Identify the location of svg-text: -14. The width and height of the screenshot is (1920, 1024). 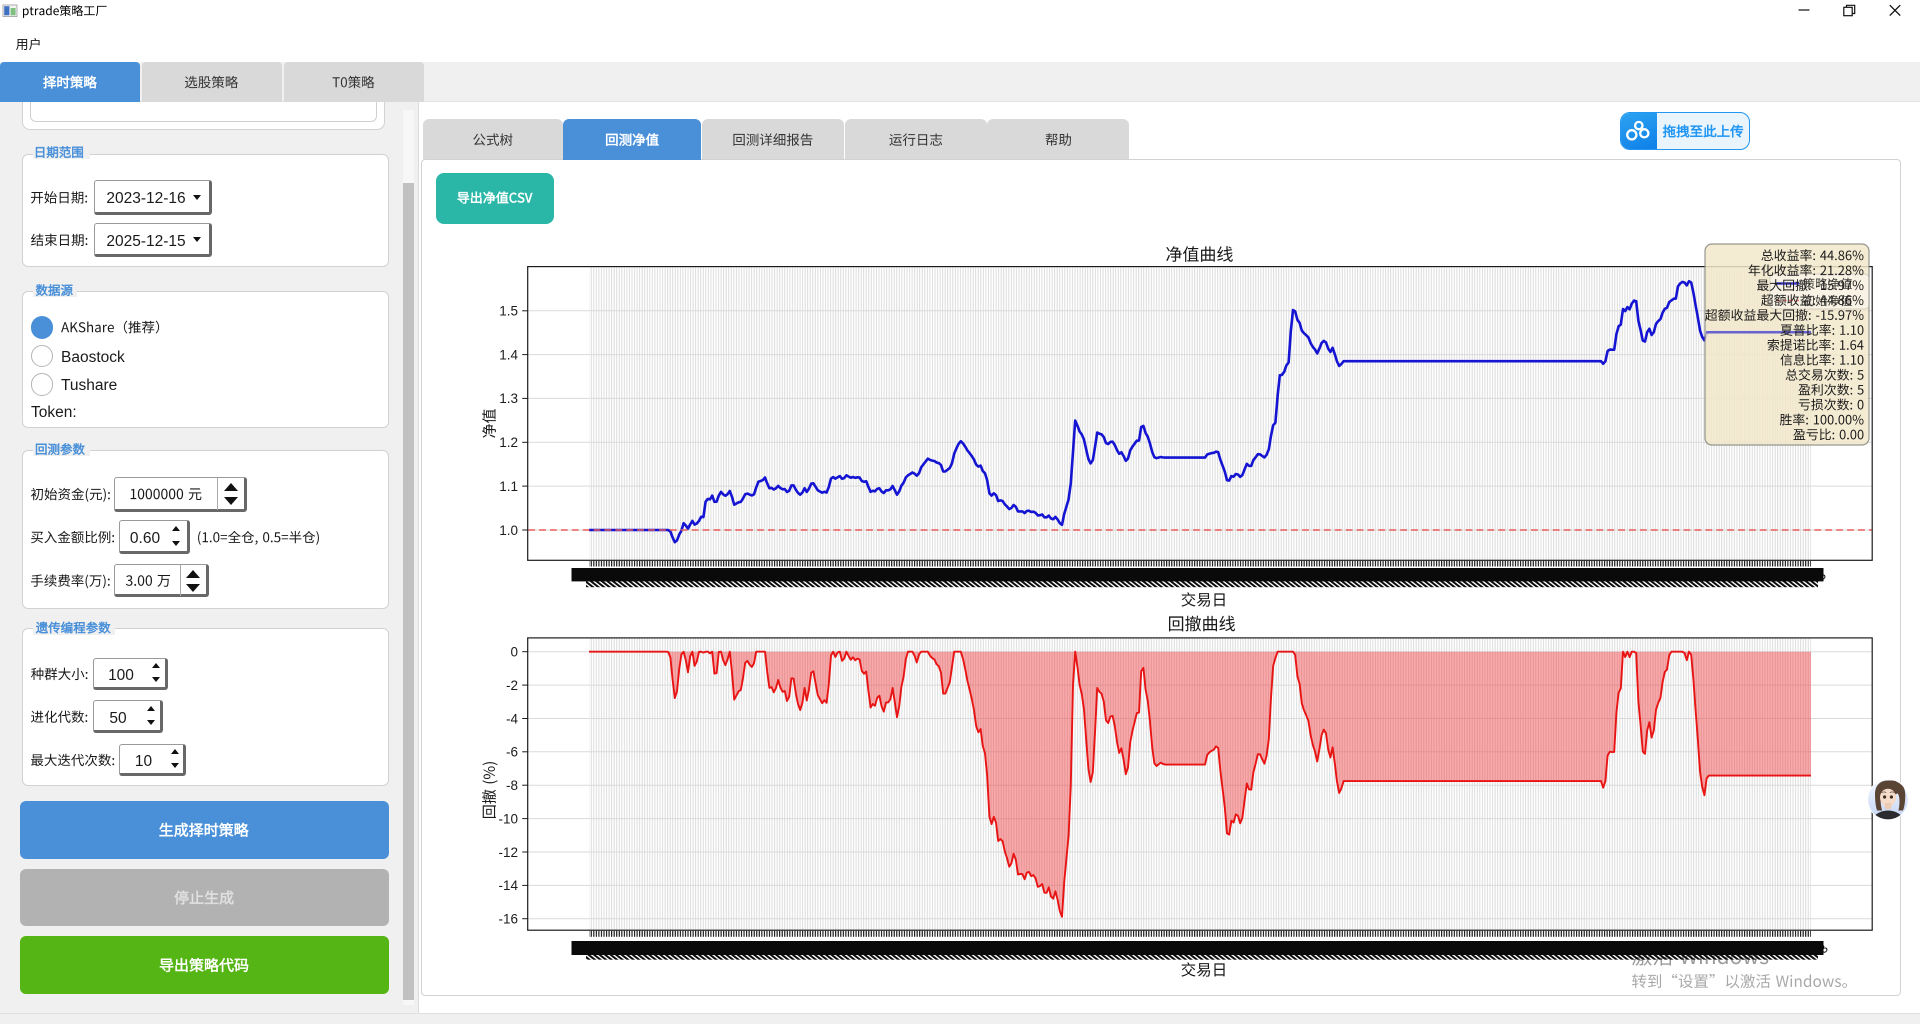
(508, 885).